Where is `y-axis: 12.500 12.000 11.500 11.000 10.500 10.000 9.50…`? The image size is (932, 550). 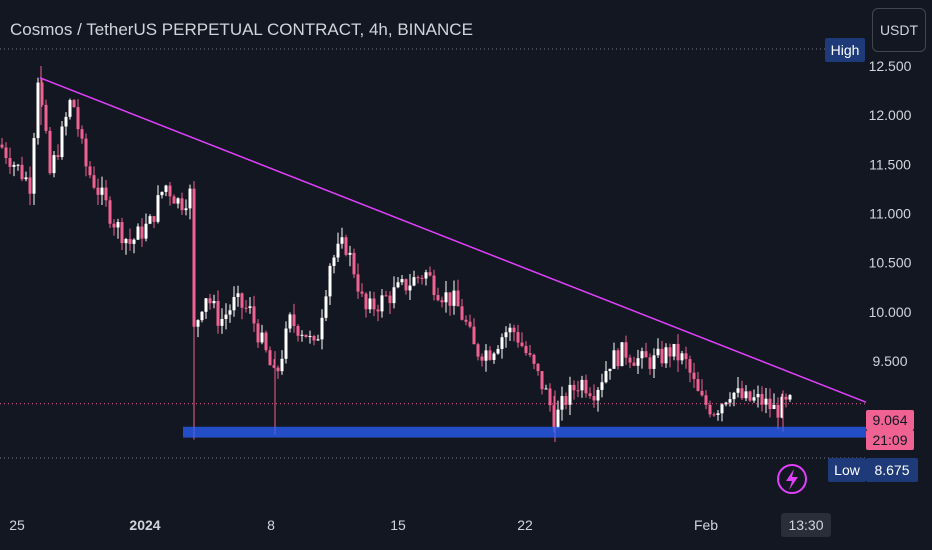
y-axis: 12.500 12.000 11.500 11.000 10.500 10.000 9.50… is located at coordinates (890, 213).